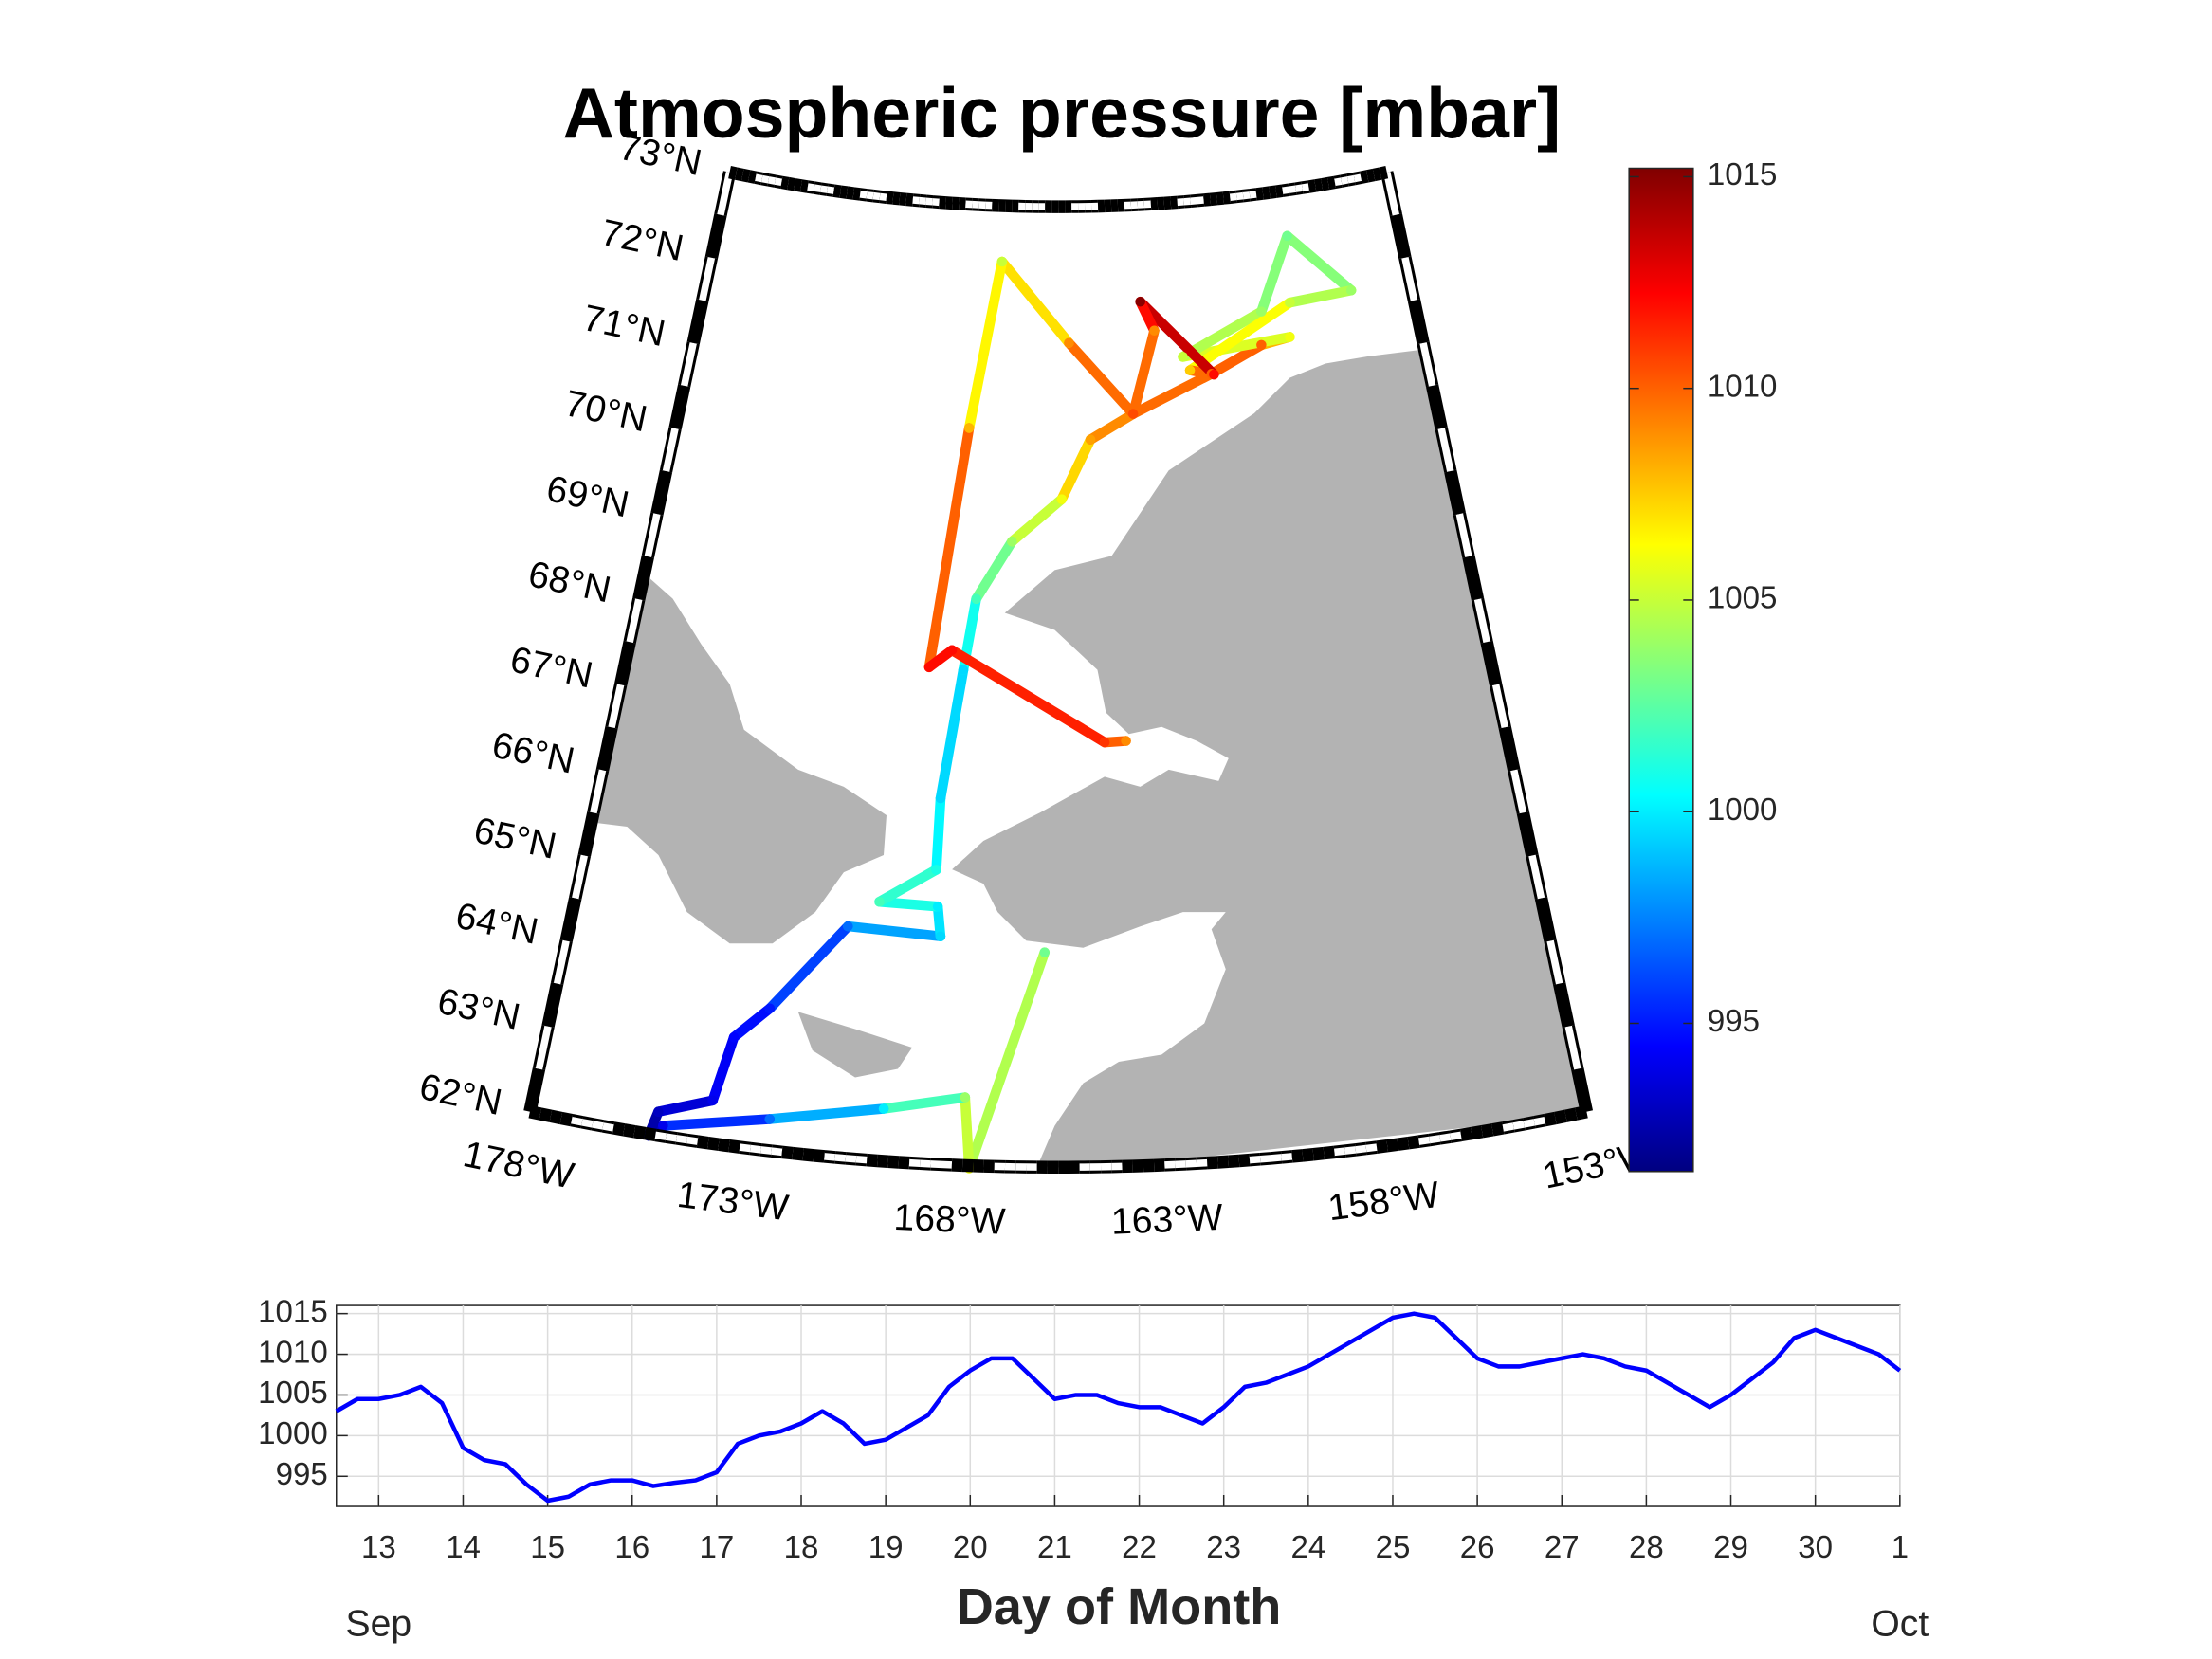  What do you see at coordinates (970, 1547) in the screenshot?
I see `x-tick-label: 20` at bounding box center [970, 1547].